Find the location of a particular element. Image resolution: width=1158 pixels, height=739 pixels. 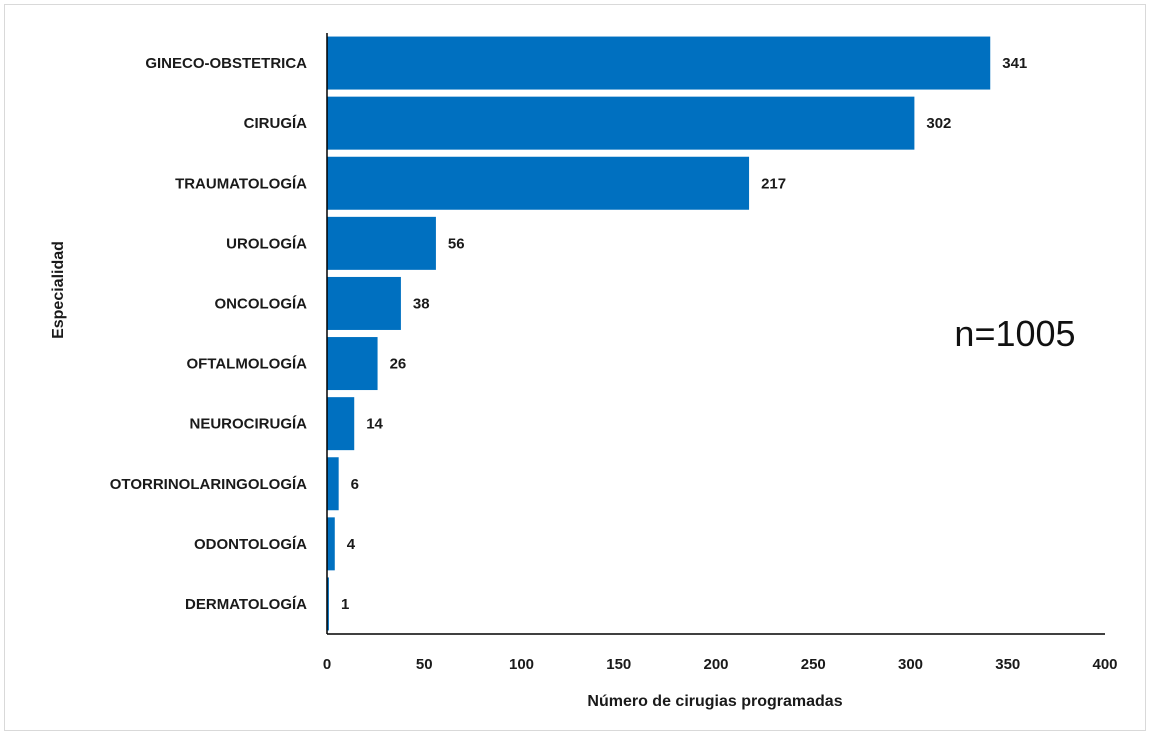

sample-size-annotation: n=1005 is located at coordinates (1014, 333).